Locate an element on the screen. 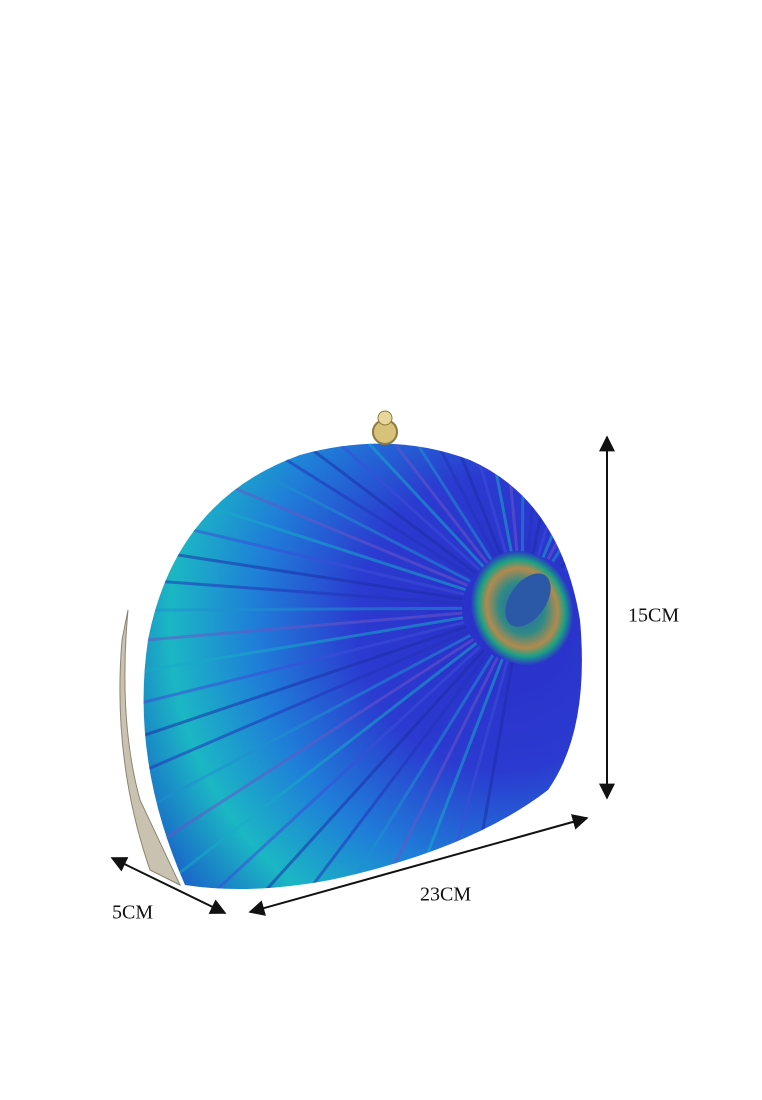 The height and width of the screenshot is (1100, 762). width-arrow is located at coordinates (418, 865).